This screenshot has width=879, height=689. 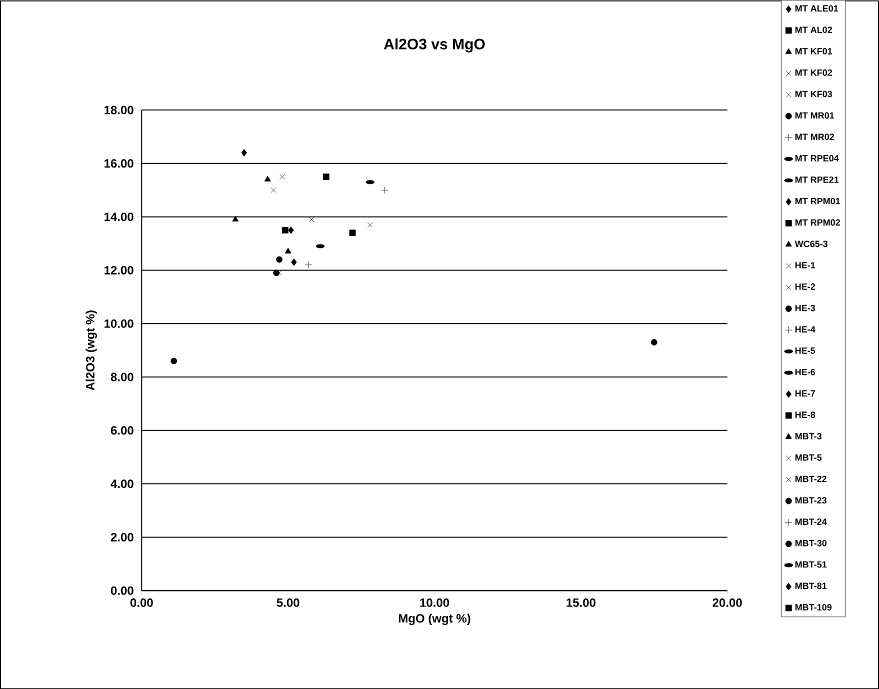 I want to click on y-tick-label: 18.00, so click(x=119, y=110).